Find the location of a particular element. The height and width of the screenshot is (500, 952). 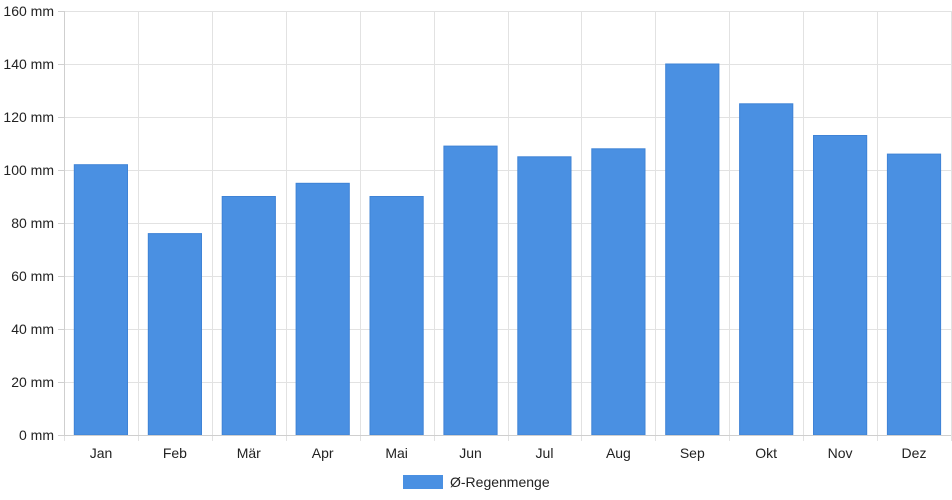

y-tick-label: 40 mm is located at coordinates (32, 329).